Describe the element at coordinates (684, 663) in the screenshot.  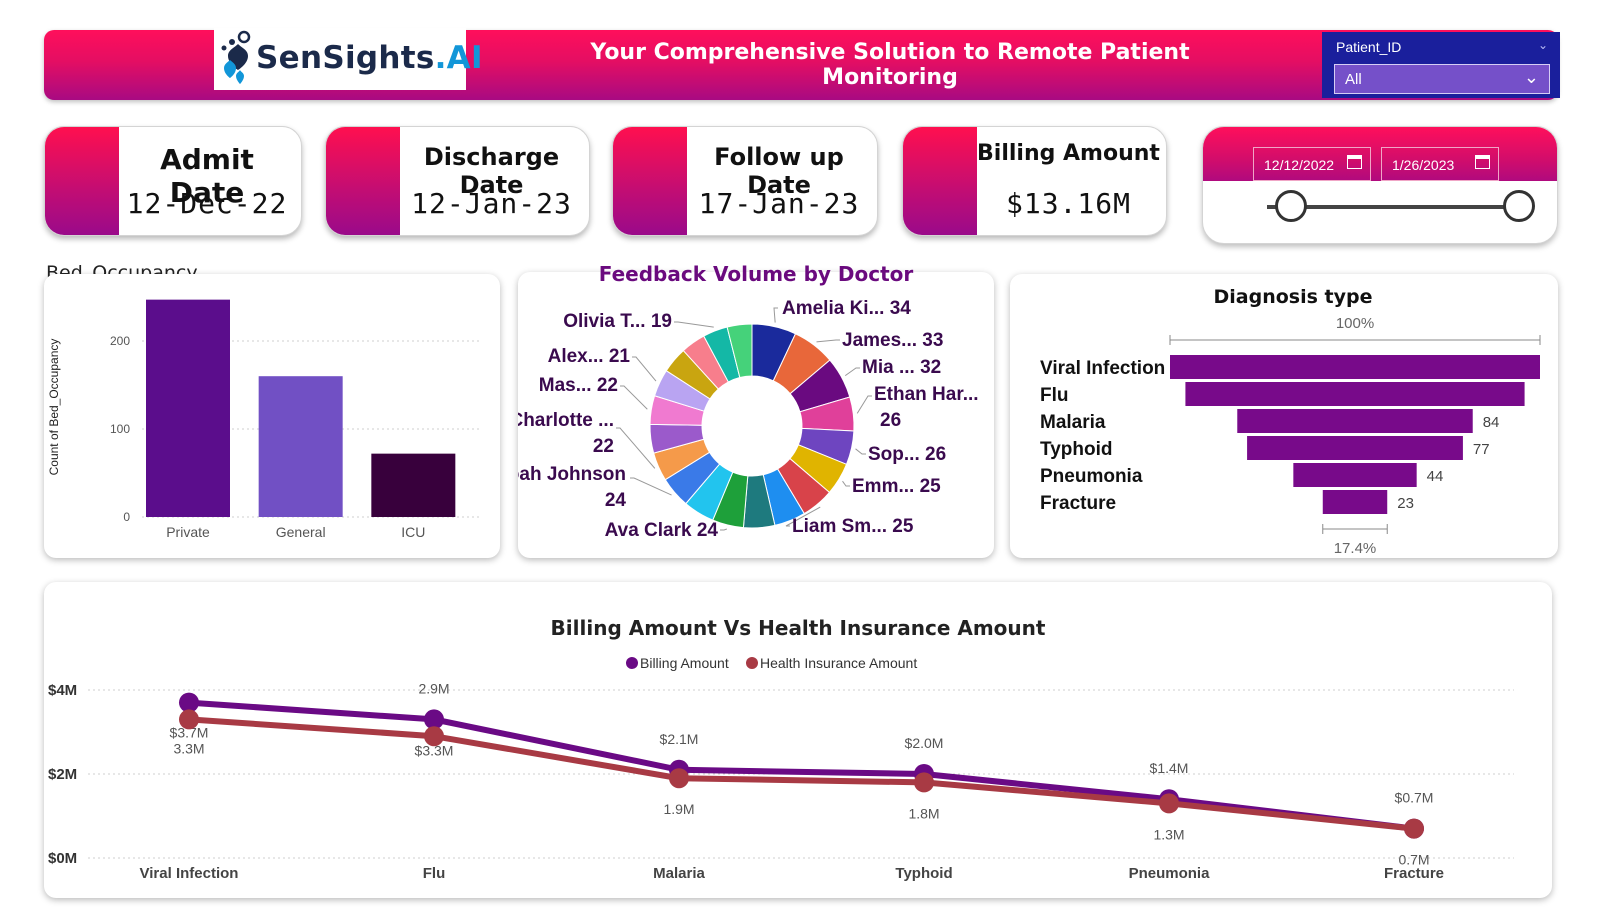
I see `legend-label: Billing Amount` at that location.